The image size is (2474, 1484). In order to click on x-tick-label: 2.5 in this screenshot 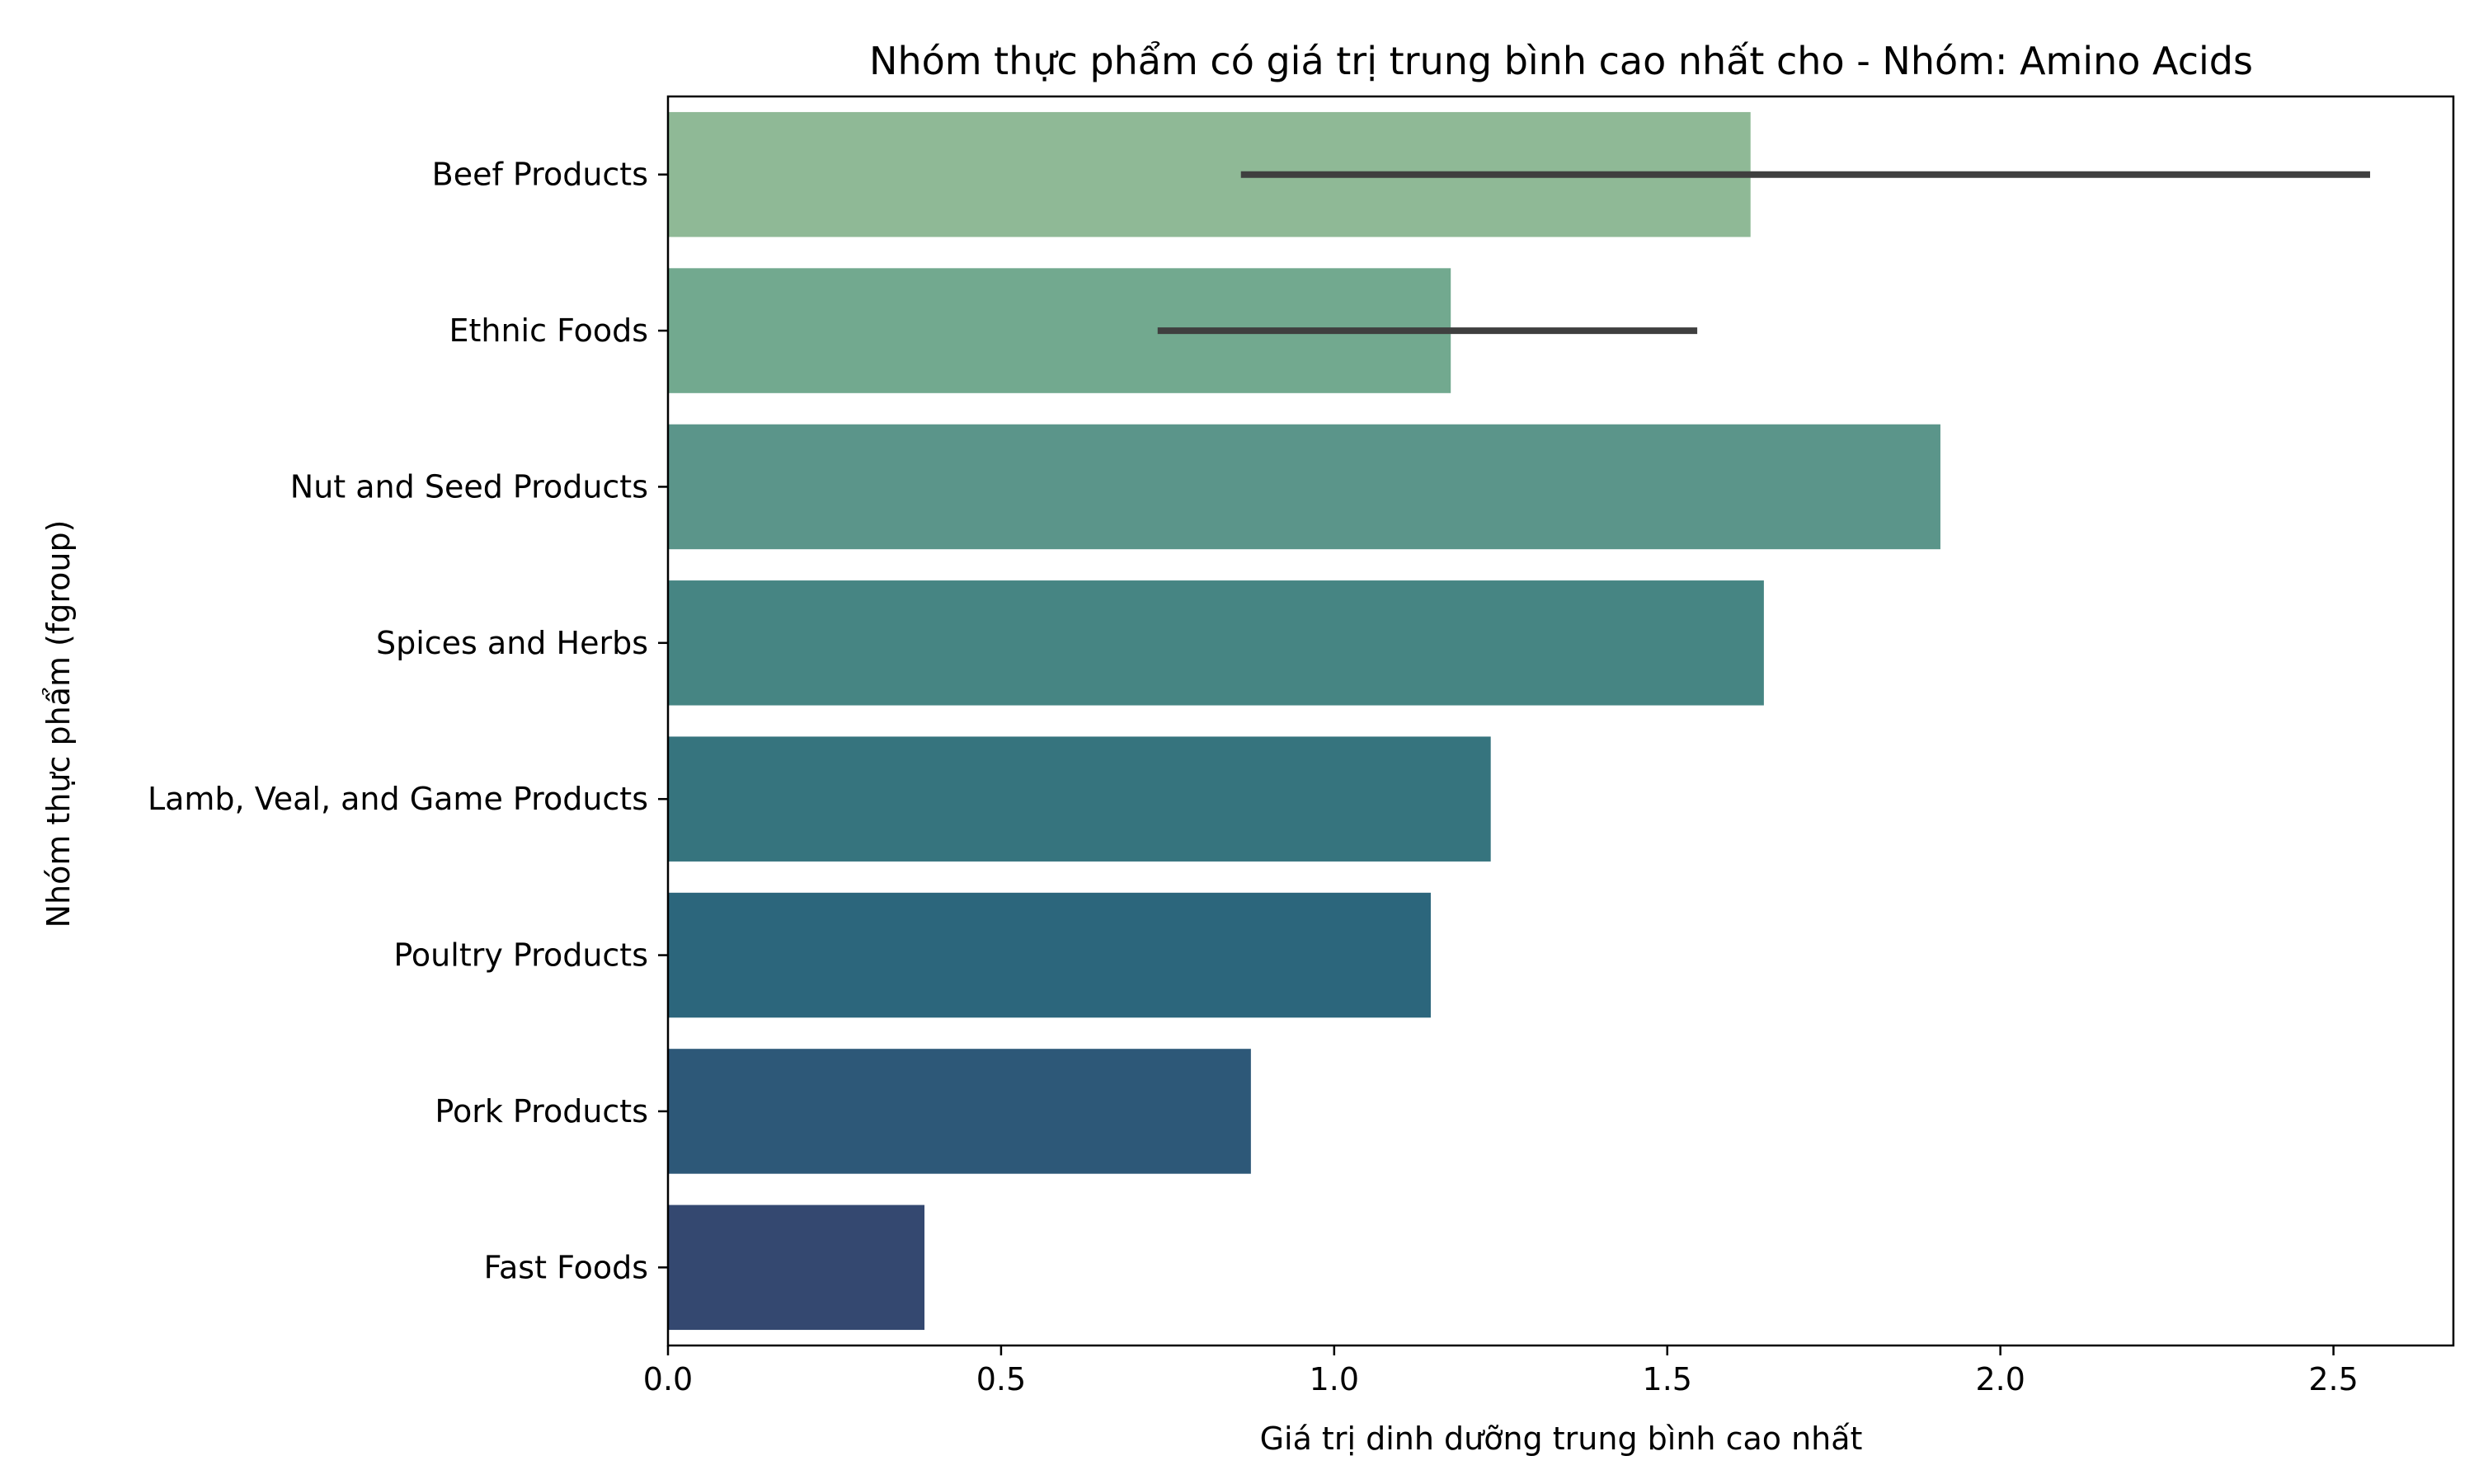, I will do `click(2333, 1379)`.